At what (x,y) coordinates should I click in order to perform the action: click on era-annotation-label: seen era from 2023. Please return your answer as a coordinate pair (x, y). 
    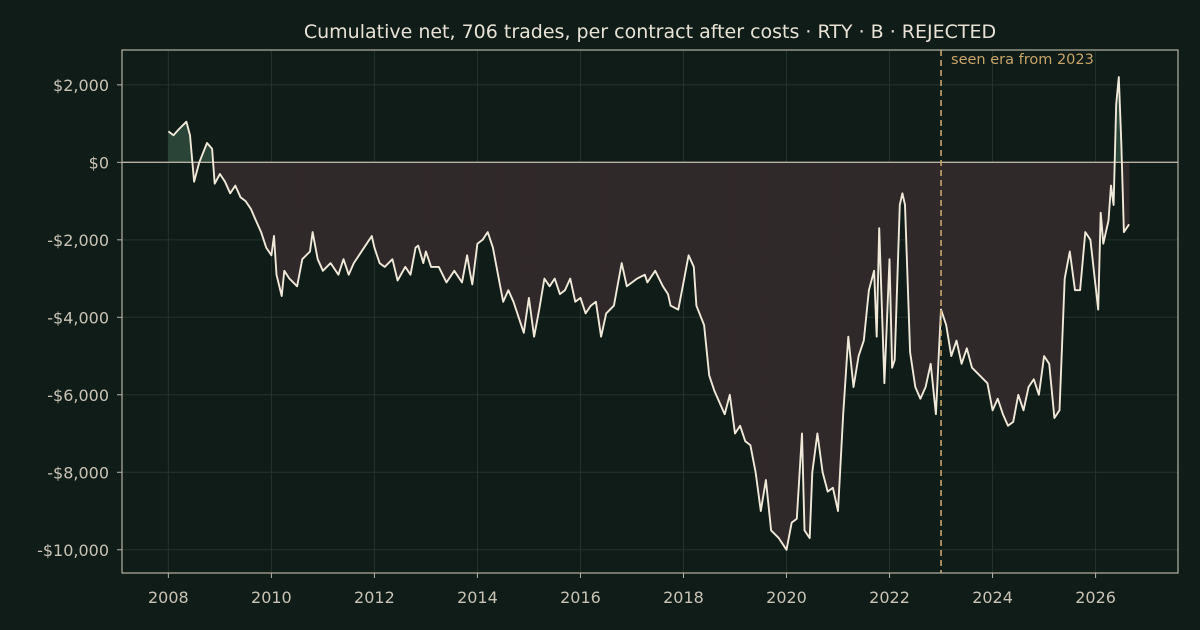
    Looking at the image, I should click on (1022, 60).